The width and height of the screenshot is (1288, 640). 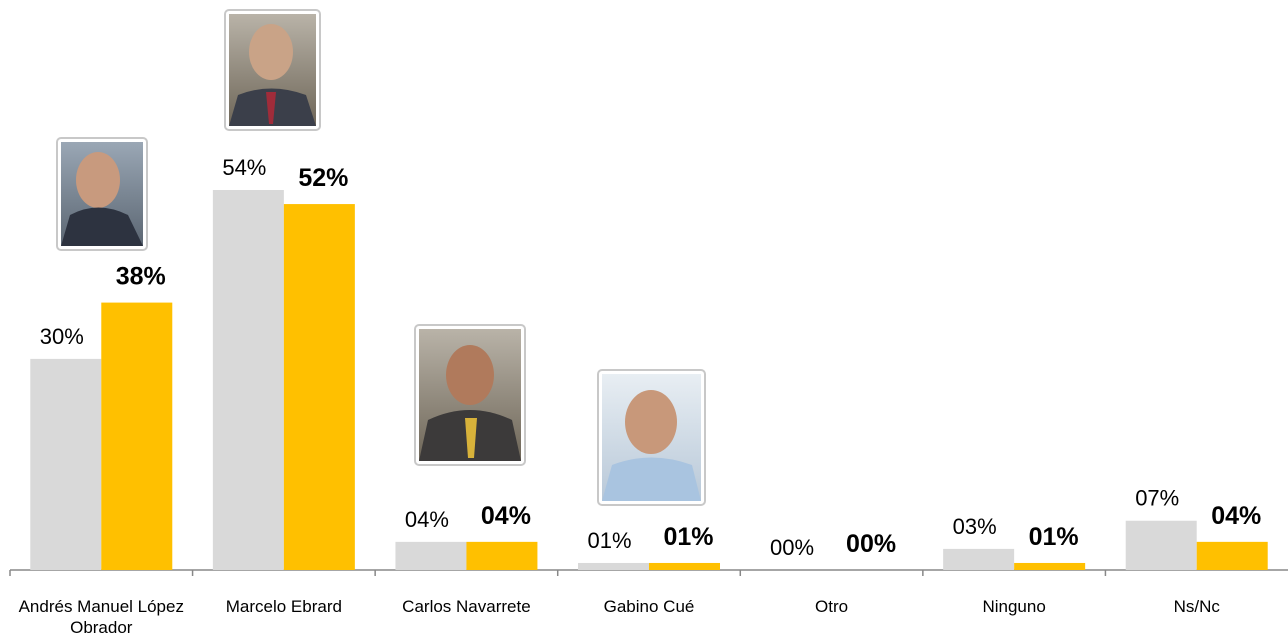 What do you see at coordinates (244, 167) in the screenshot?
I see `value-label: 54%` at bounding box center [244, 167].